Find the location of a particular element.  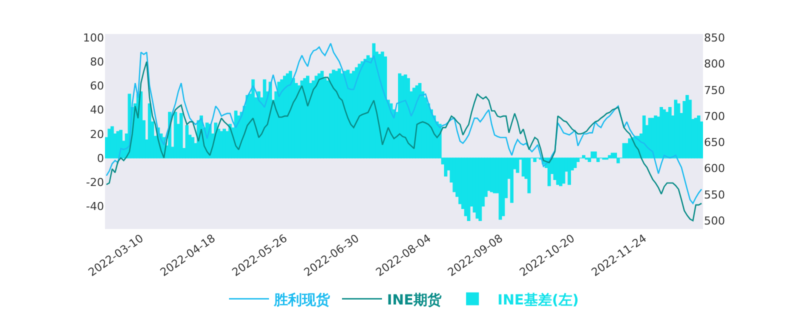

legend-label: INE基差(左) is located at coordinates (538, 300).